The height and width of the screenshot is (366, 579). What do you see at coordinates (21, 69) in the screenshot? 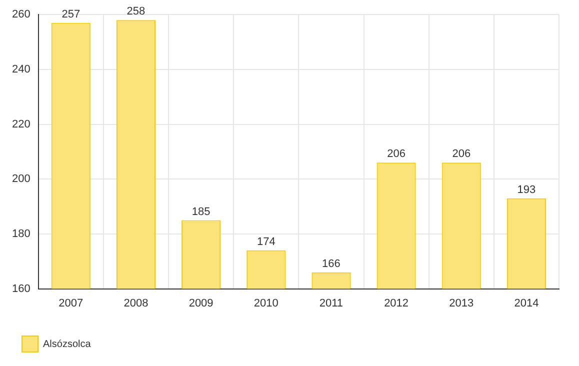
I see `y-tick-label: 240` at bounding box center [21, 69].